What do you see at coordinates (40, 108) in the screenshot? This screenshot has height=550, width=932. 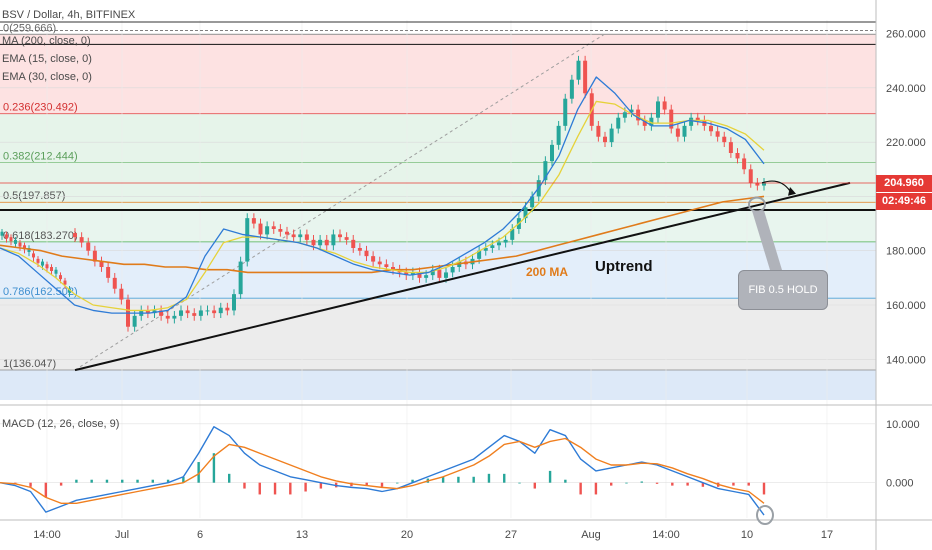 I see `fib-level-label: 0.236(230.492)` at bounding box center [40, 108].